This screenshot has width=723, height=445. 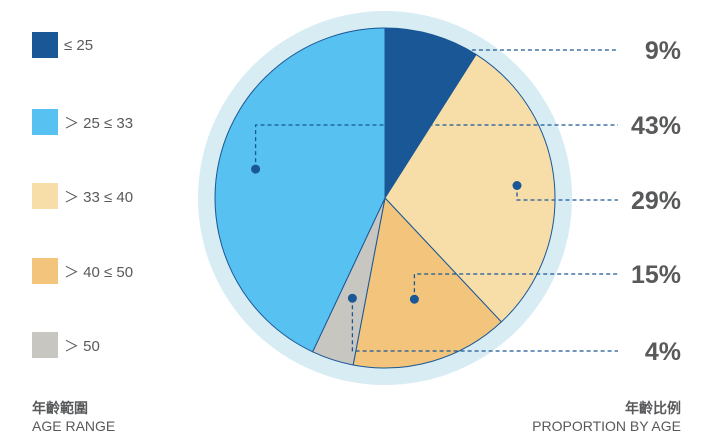 I want to click on data-label-4: 15%, so click(x=656, y=275).